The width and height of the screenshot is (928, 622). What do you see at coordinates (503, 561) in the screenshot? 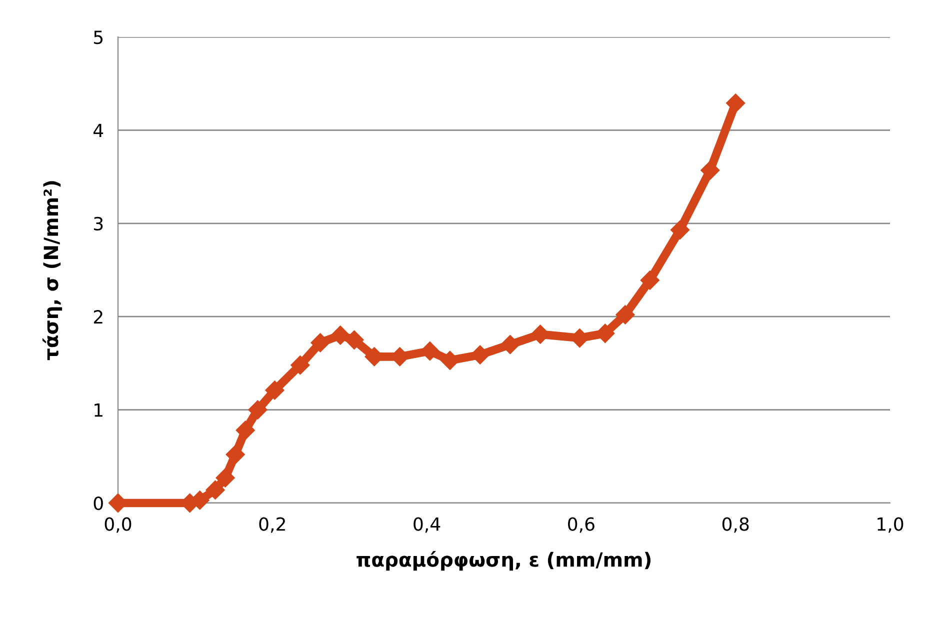
I see `x-axis-title: παραμόρφωση, ε (mm/mm)` at bounding box center [503, 561].